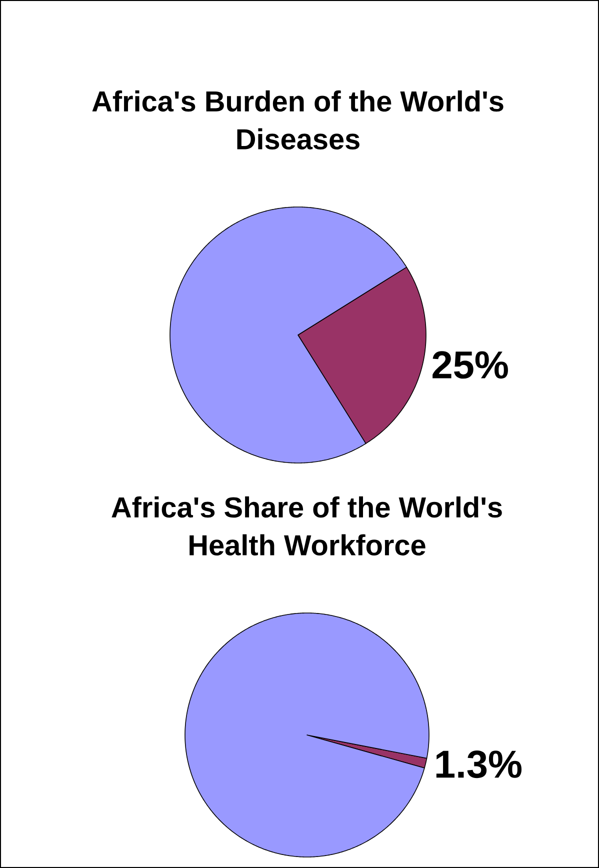 This screenshot has width=599, height=868. Describe the element at coordinates (307, 526) in the screenshot. I see `chart-title: Africa's Share of the World's Health Workforce` at that location.